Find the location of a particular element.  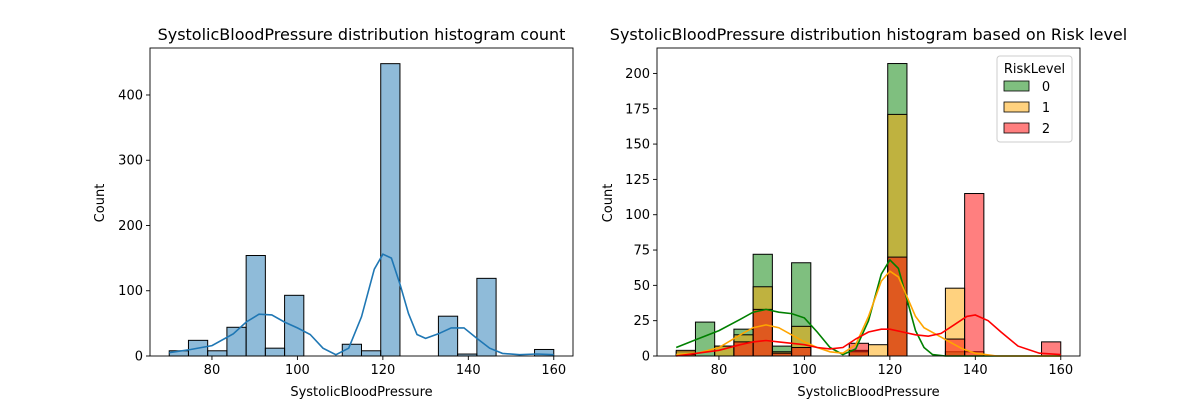

legend-entry: 2 is located at coordinates (1026, 129).